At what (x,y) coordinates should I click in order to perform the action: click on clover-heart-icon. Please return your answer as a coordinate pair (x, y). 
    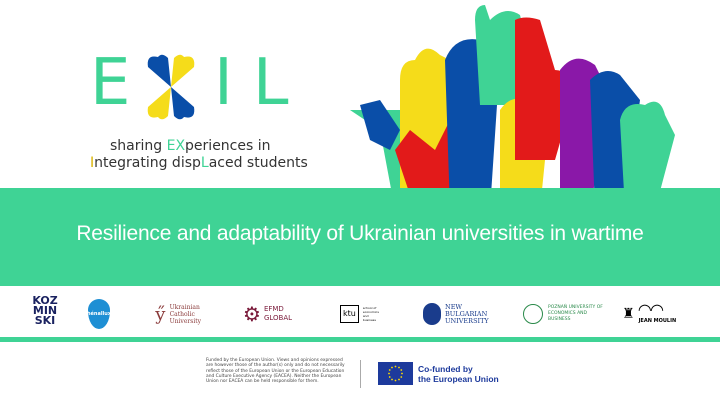
    Looking at the image, I should click on (171, 87).